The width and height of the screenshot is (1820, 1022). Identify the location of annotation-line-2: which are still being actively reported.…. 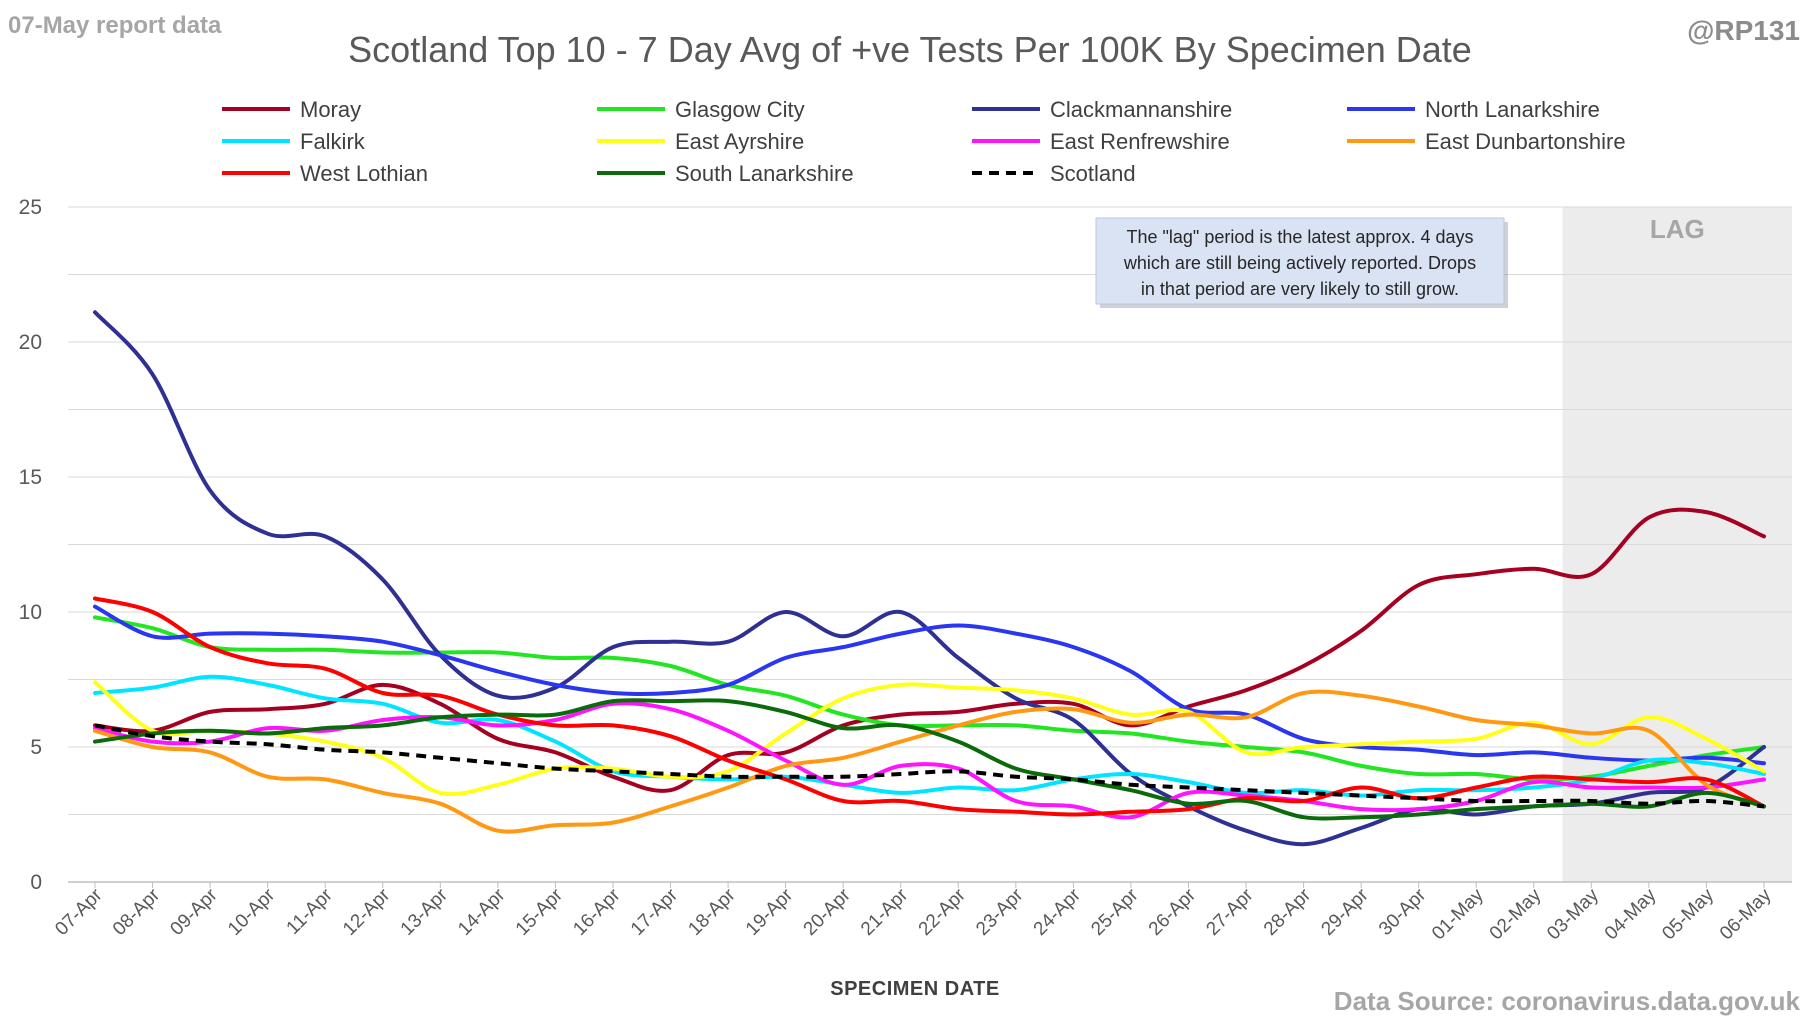
(1299, 263).